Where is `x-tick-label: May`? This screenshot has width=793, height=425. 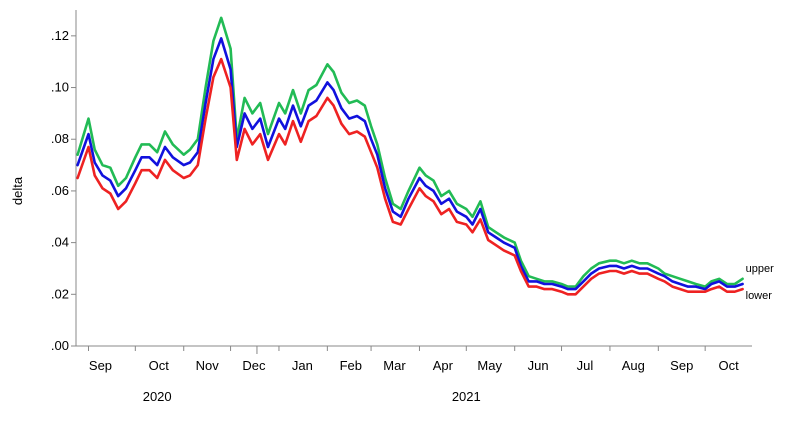 x-tick-label: May is located at coordinates (489, 365).